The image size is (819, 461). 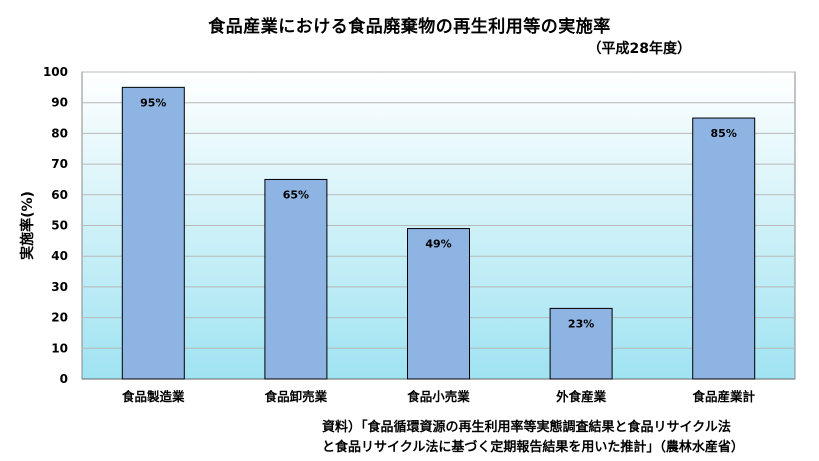 I want to click on data-label: 95%, so click(x=153, y=102).